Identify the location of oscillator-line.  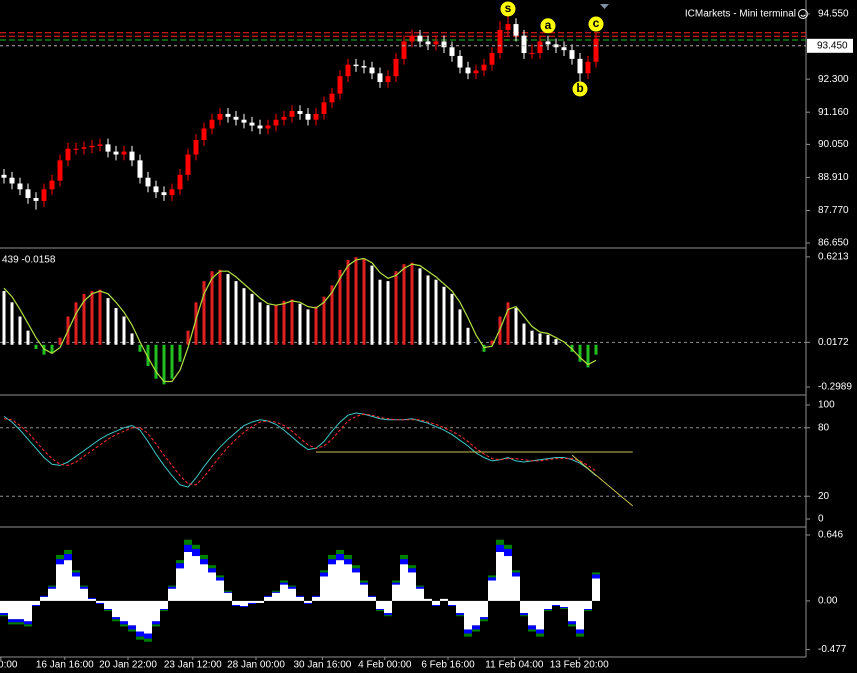
(300, 449).